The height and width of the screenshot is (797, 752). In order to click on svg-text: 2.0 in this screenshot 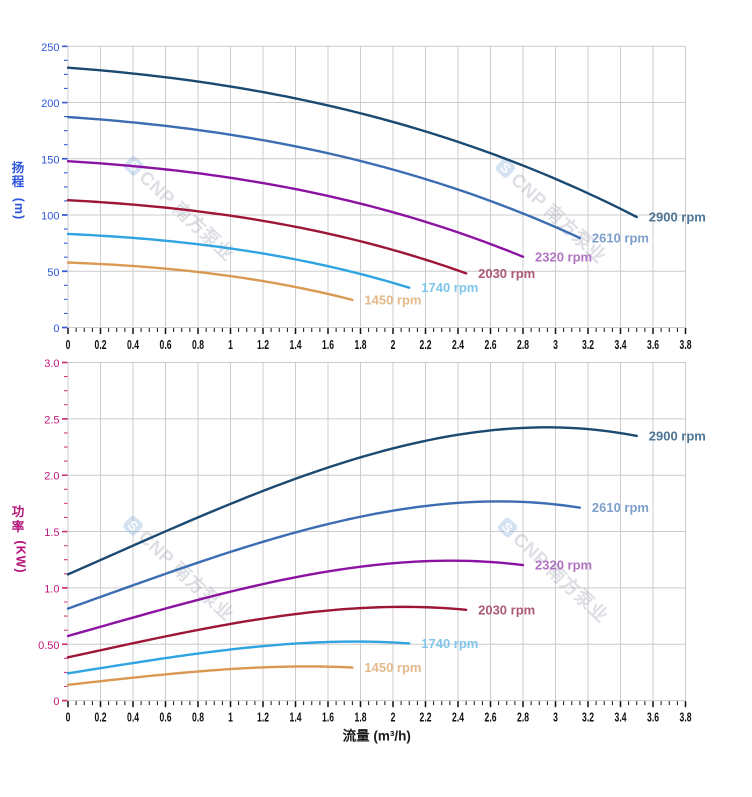, I will do `click(51, 477)`.